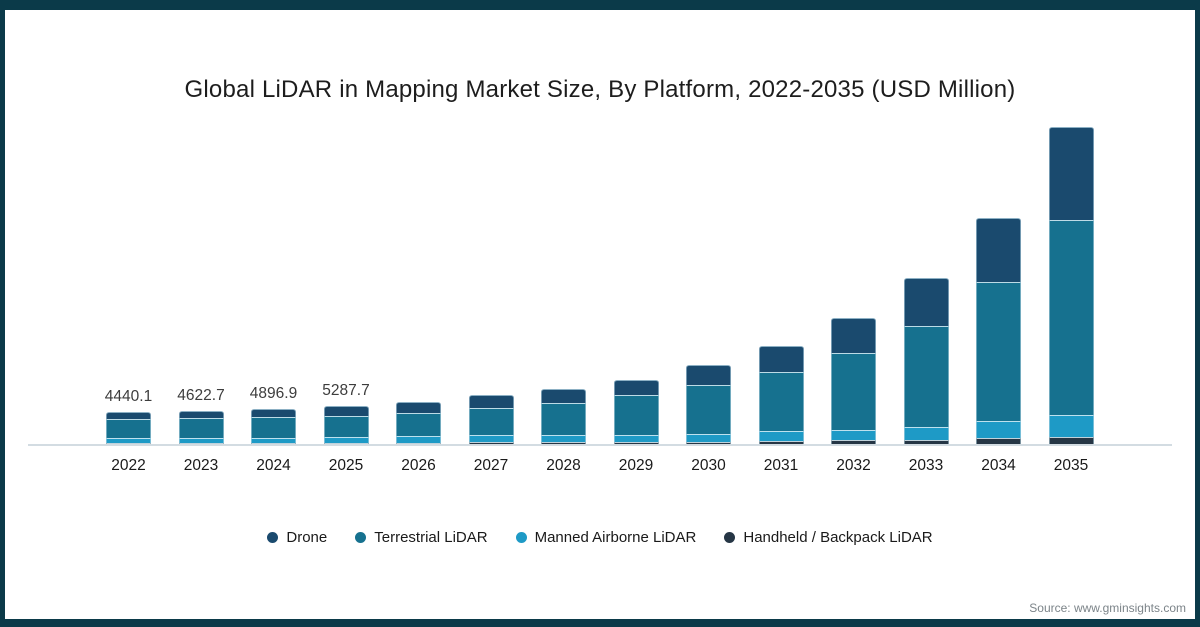  I want to click on legend-label-terrestrial: Terrestrial LiDAR, so click(431, 537).